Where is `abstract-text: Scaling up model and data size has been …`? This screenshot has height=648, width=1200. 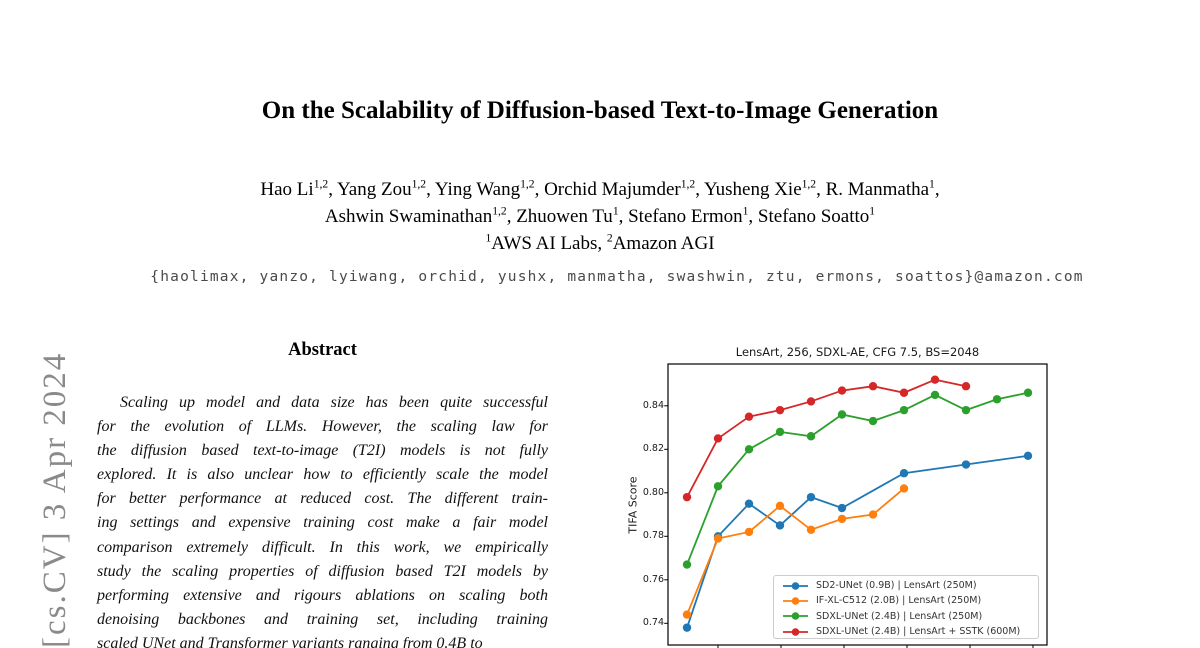 abstract-text: Scaling up model and data size has been … is located at coordinates (322, 519).